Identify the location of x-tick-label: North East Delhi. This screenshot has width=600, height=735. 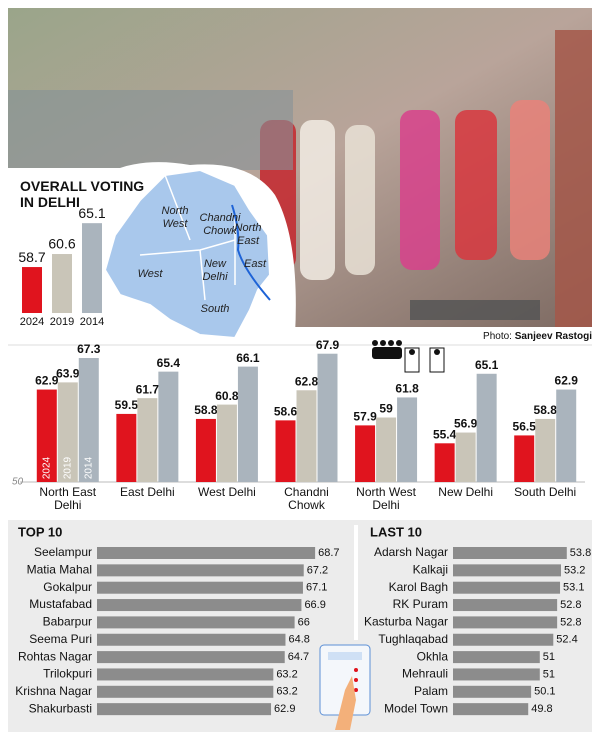
(68, 498).